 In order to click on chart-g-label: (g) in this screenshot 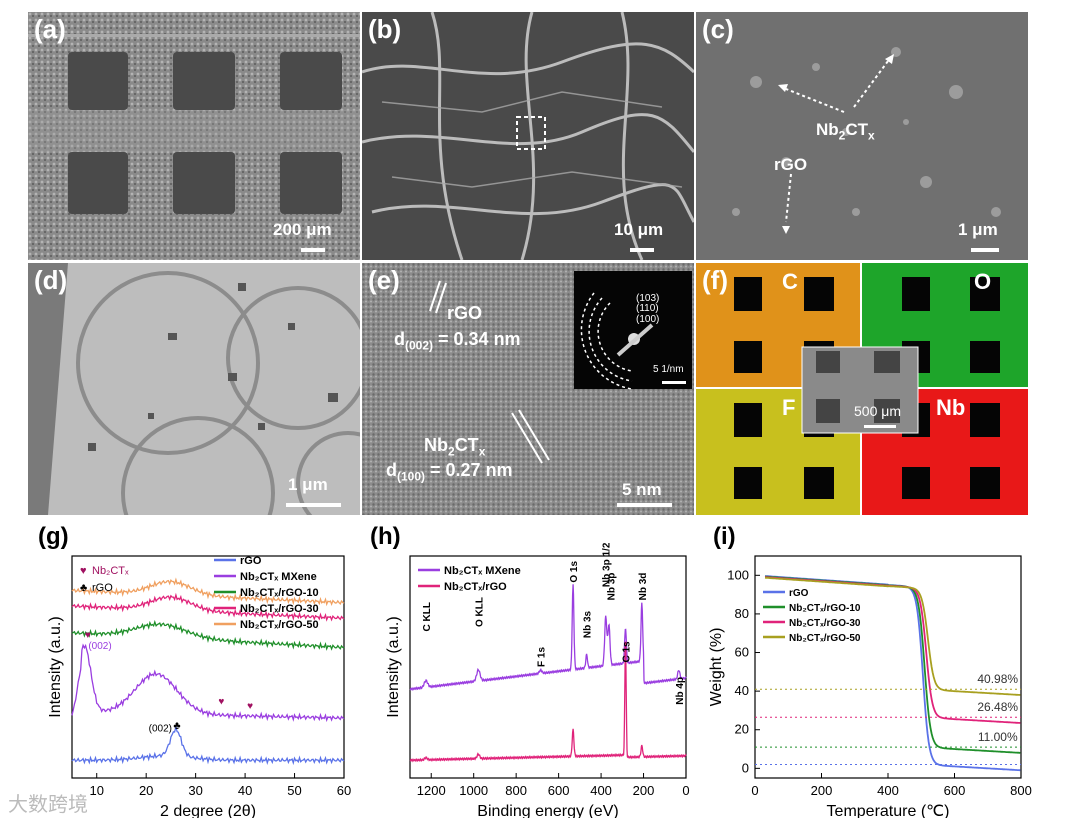, I will do `click(53, 536)`.